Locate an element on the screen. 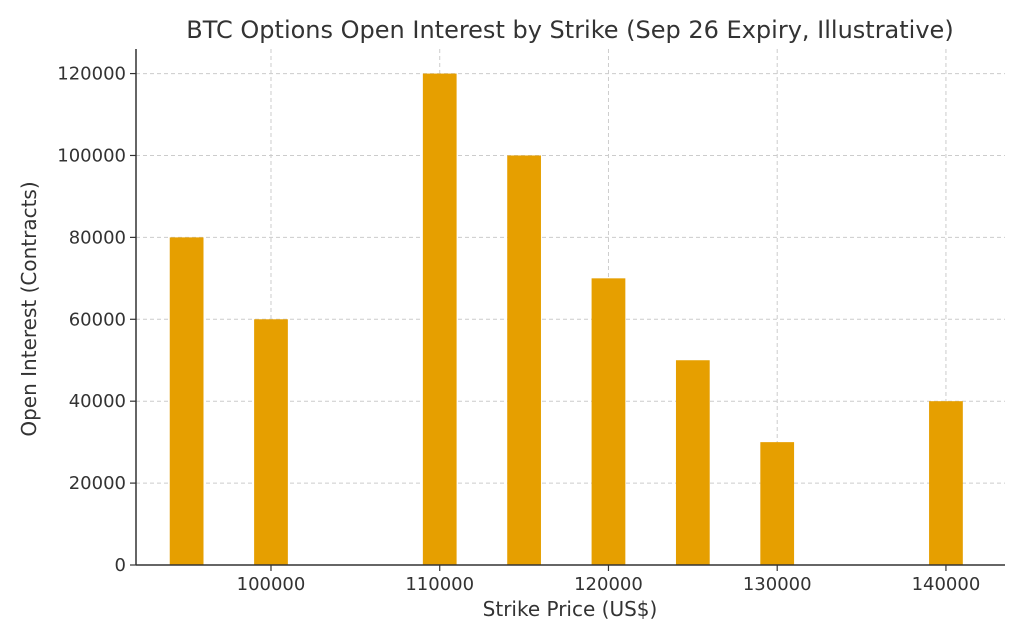 The width and height of the screenshot is (1024, 644). y-tick-label: 60000 is located at coordinates (97, 319).